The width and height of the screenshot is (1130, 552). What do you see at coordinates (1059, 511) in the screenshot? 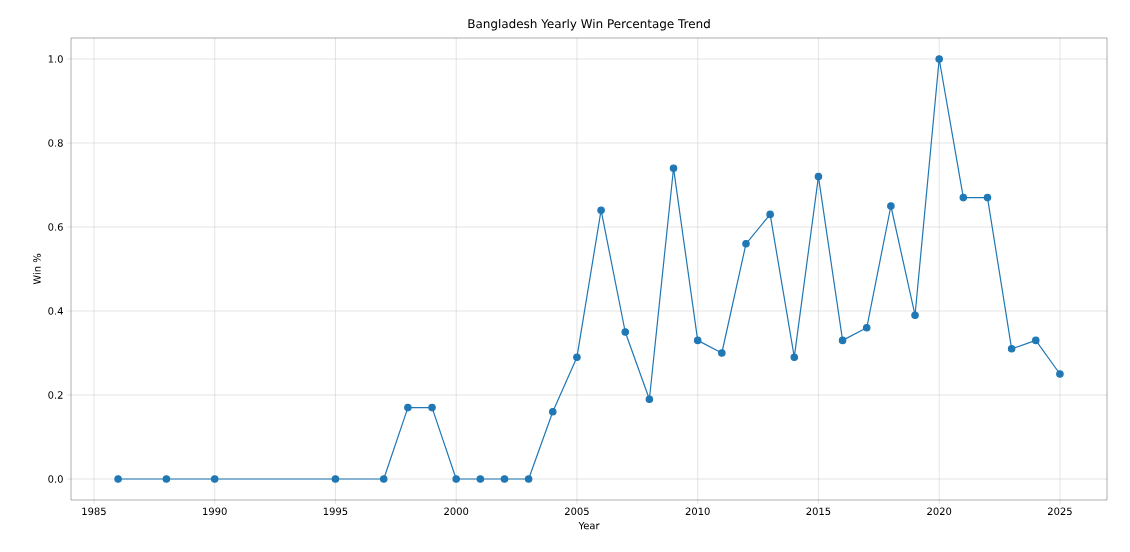
I see `x-tick-label: 2025` at bounding box center [1059, 511].